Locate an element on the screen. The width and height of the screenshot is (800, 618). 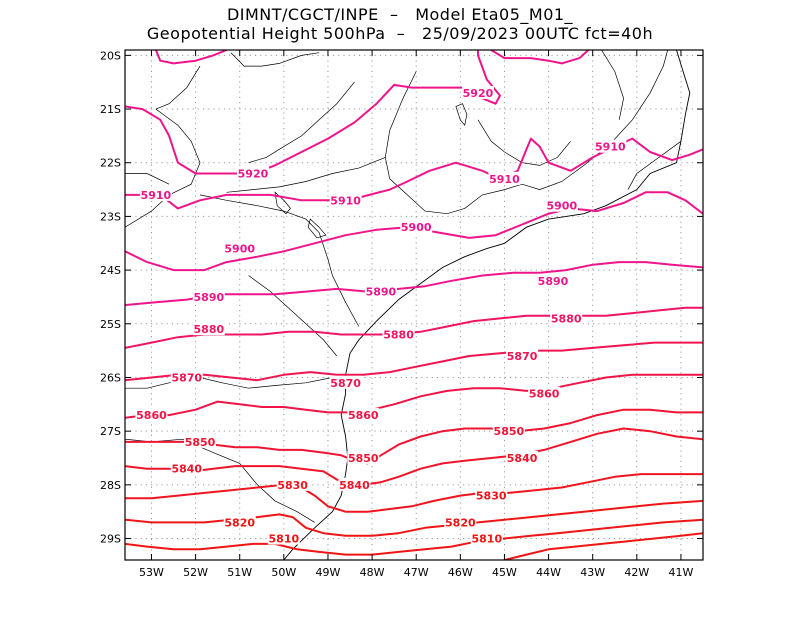
lon-tick-label: 51W is located at coordinates (239, 572).